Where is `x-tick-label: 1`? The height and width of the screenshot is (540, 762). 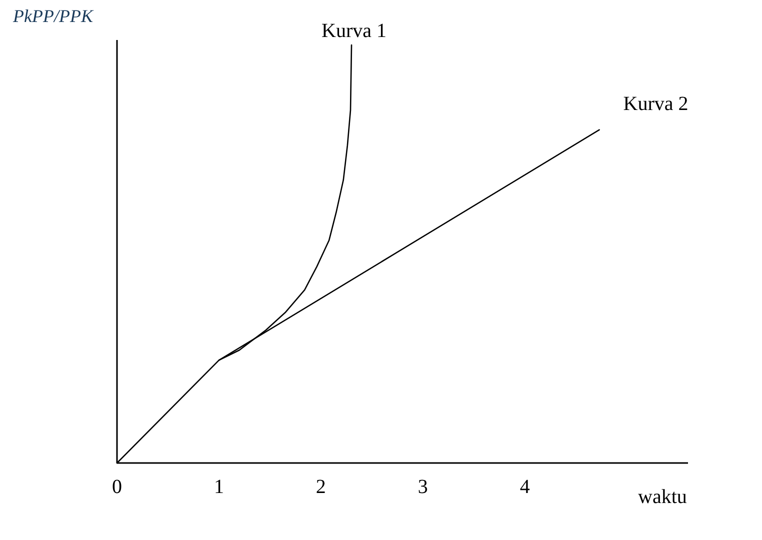
x-tick-label: 1 is located at coordinates (219, 487).